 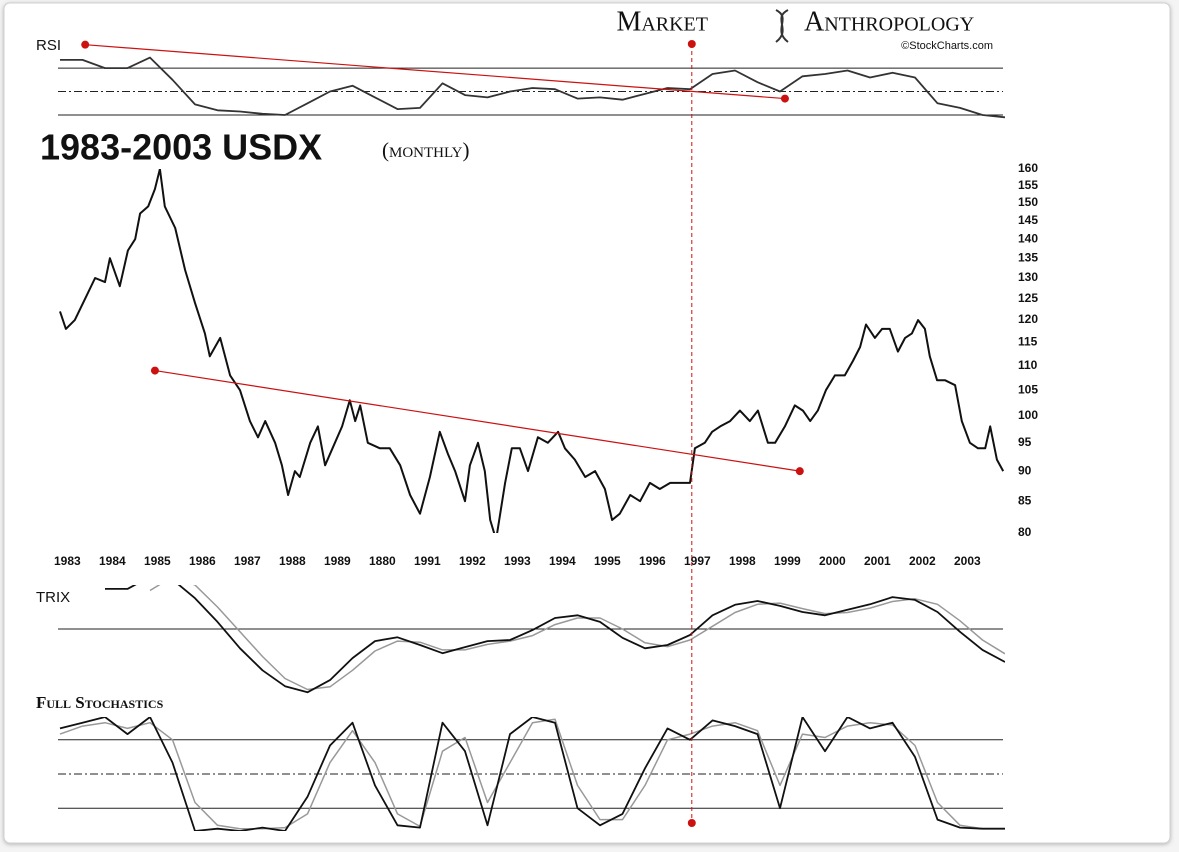 I want to click on y-tick-label: 85, so click(x=1025, y=500).